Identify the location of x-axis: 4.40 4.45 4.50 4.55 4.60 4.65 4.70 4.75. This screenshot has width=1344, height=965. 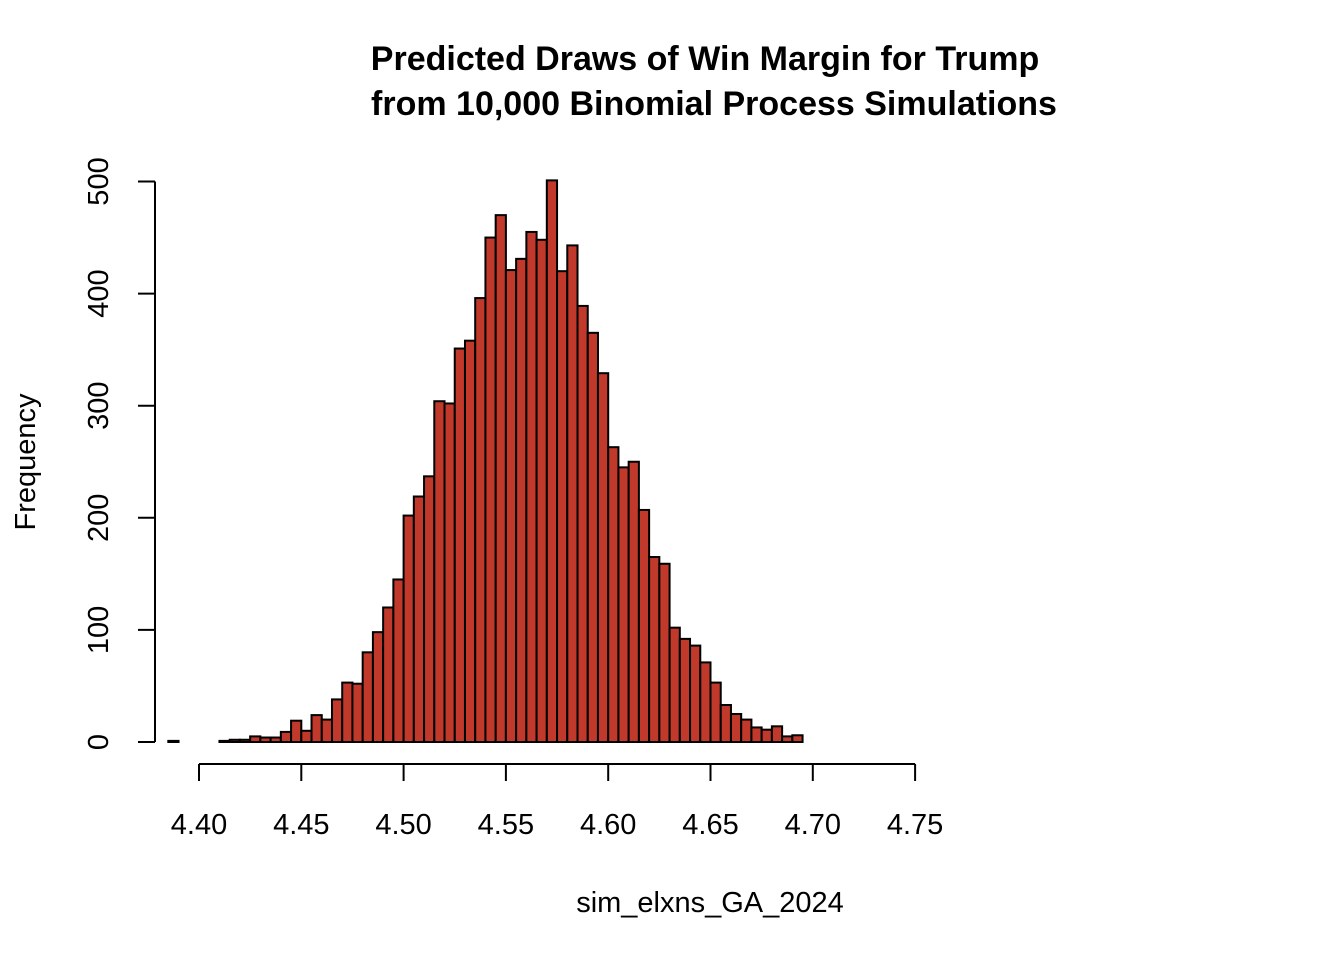
(557, 802).